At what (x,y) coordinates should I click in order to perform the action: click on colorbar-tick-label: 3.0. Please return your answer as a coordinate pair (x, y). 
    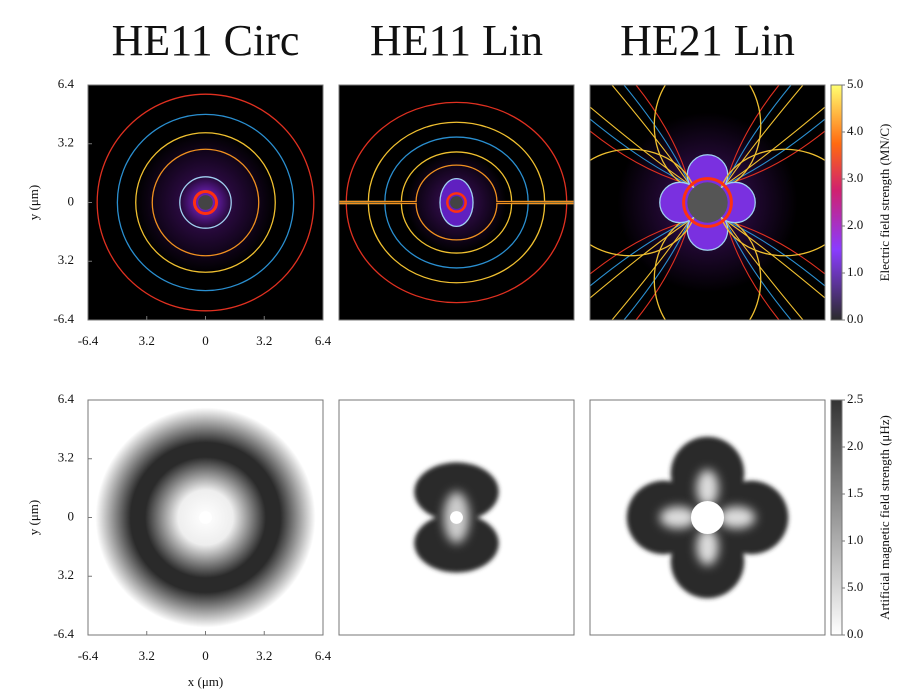
    Looking at the image, I should click on (855, 177).